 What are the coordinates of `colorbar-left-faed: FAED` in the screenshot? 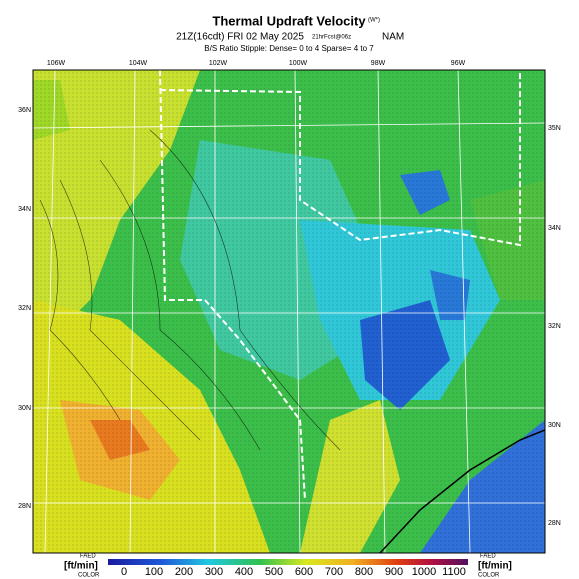 It's located at (88, 557).